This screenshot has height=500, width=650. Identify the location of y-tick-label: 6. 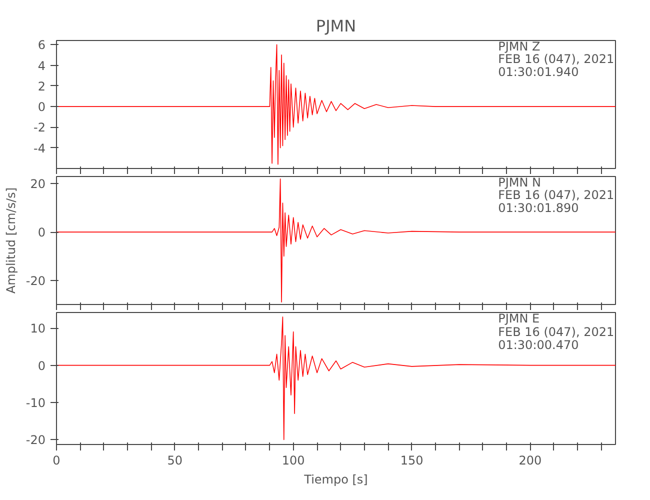
(42, 45).